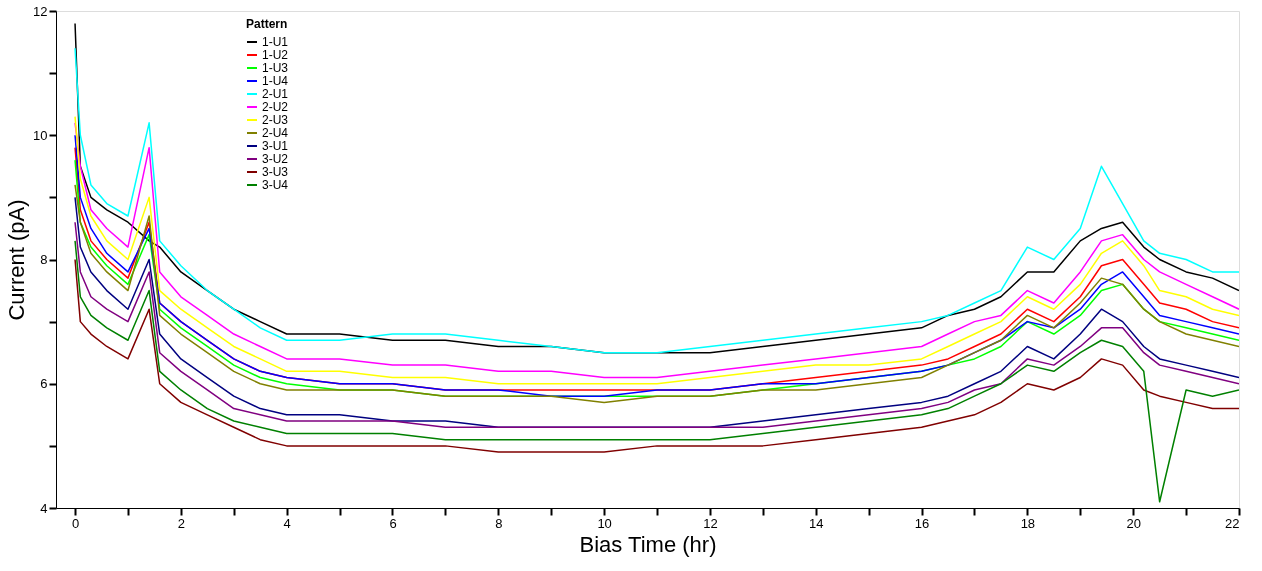 The height and width of the screenshot is (571, 1262). Describe the element at coordinates (1028, 523) in the screenshot. I see `x-tick-label: 18` at that location.